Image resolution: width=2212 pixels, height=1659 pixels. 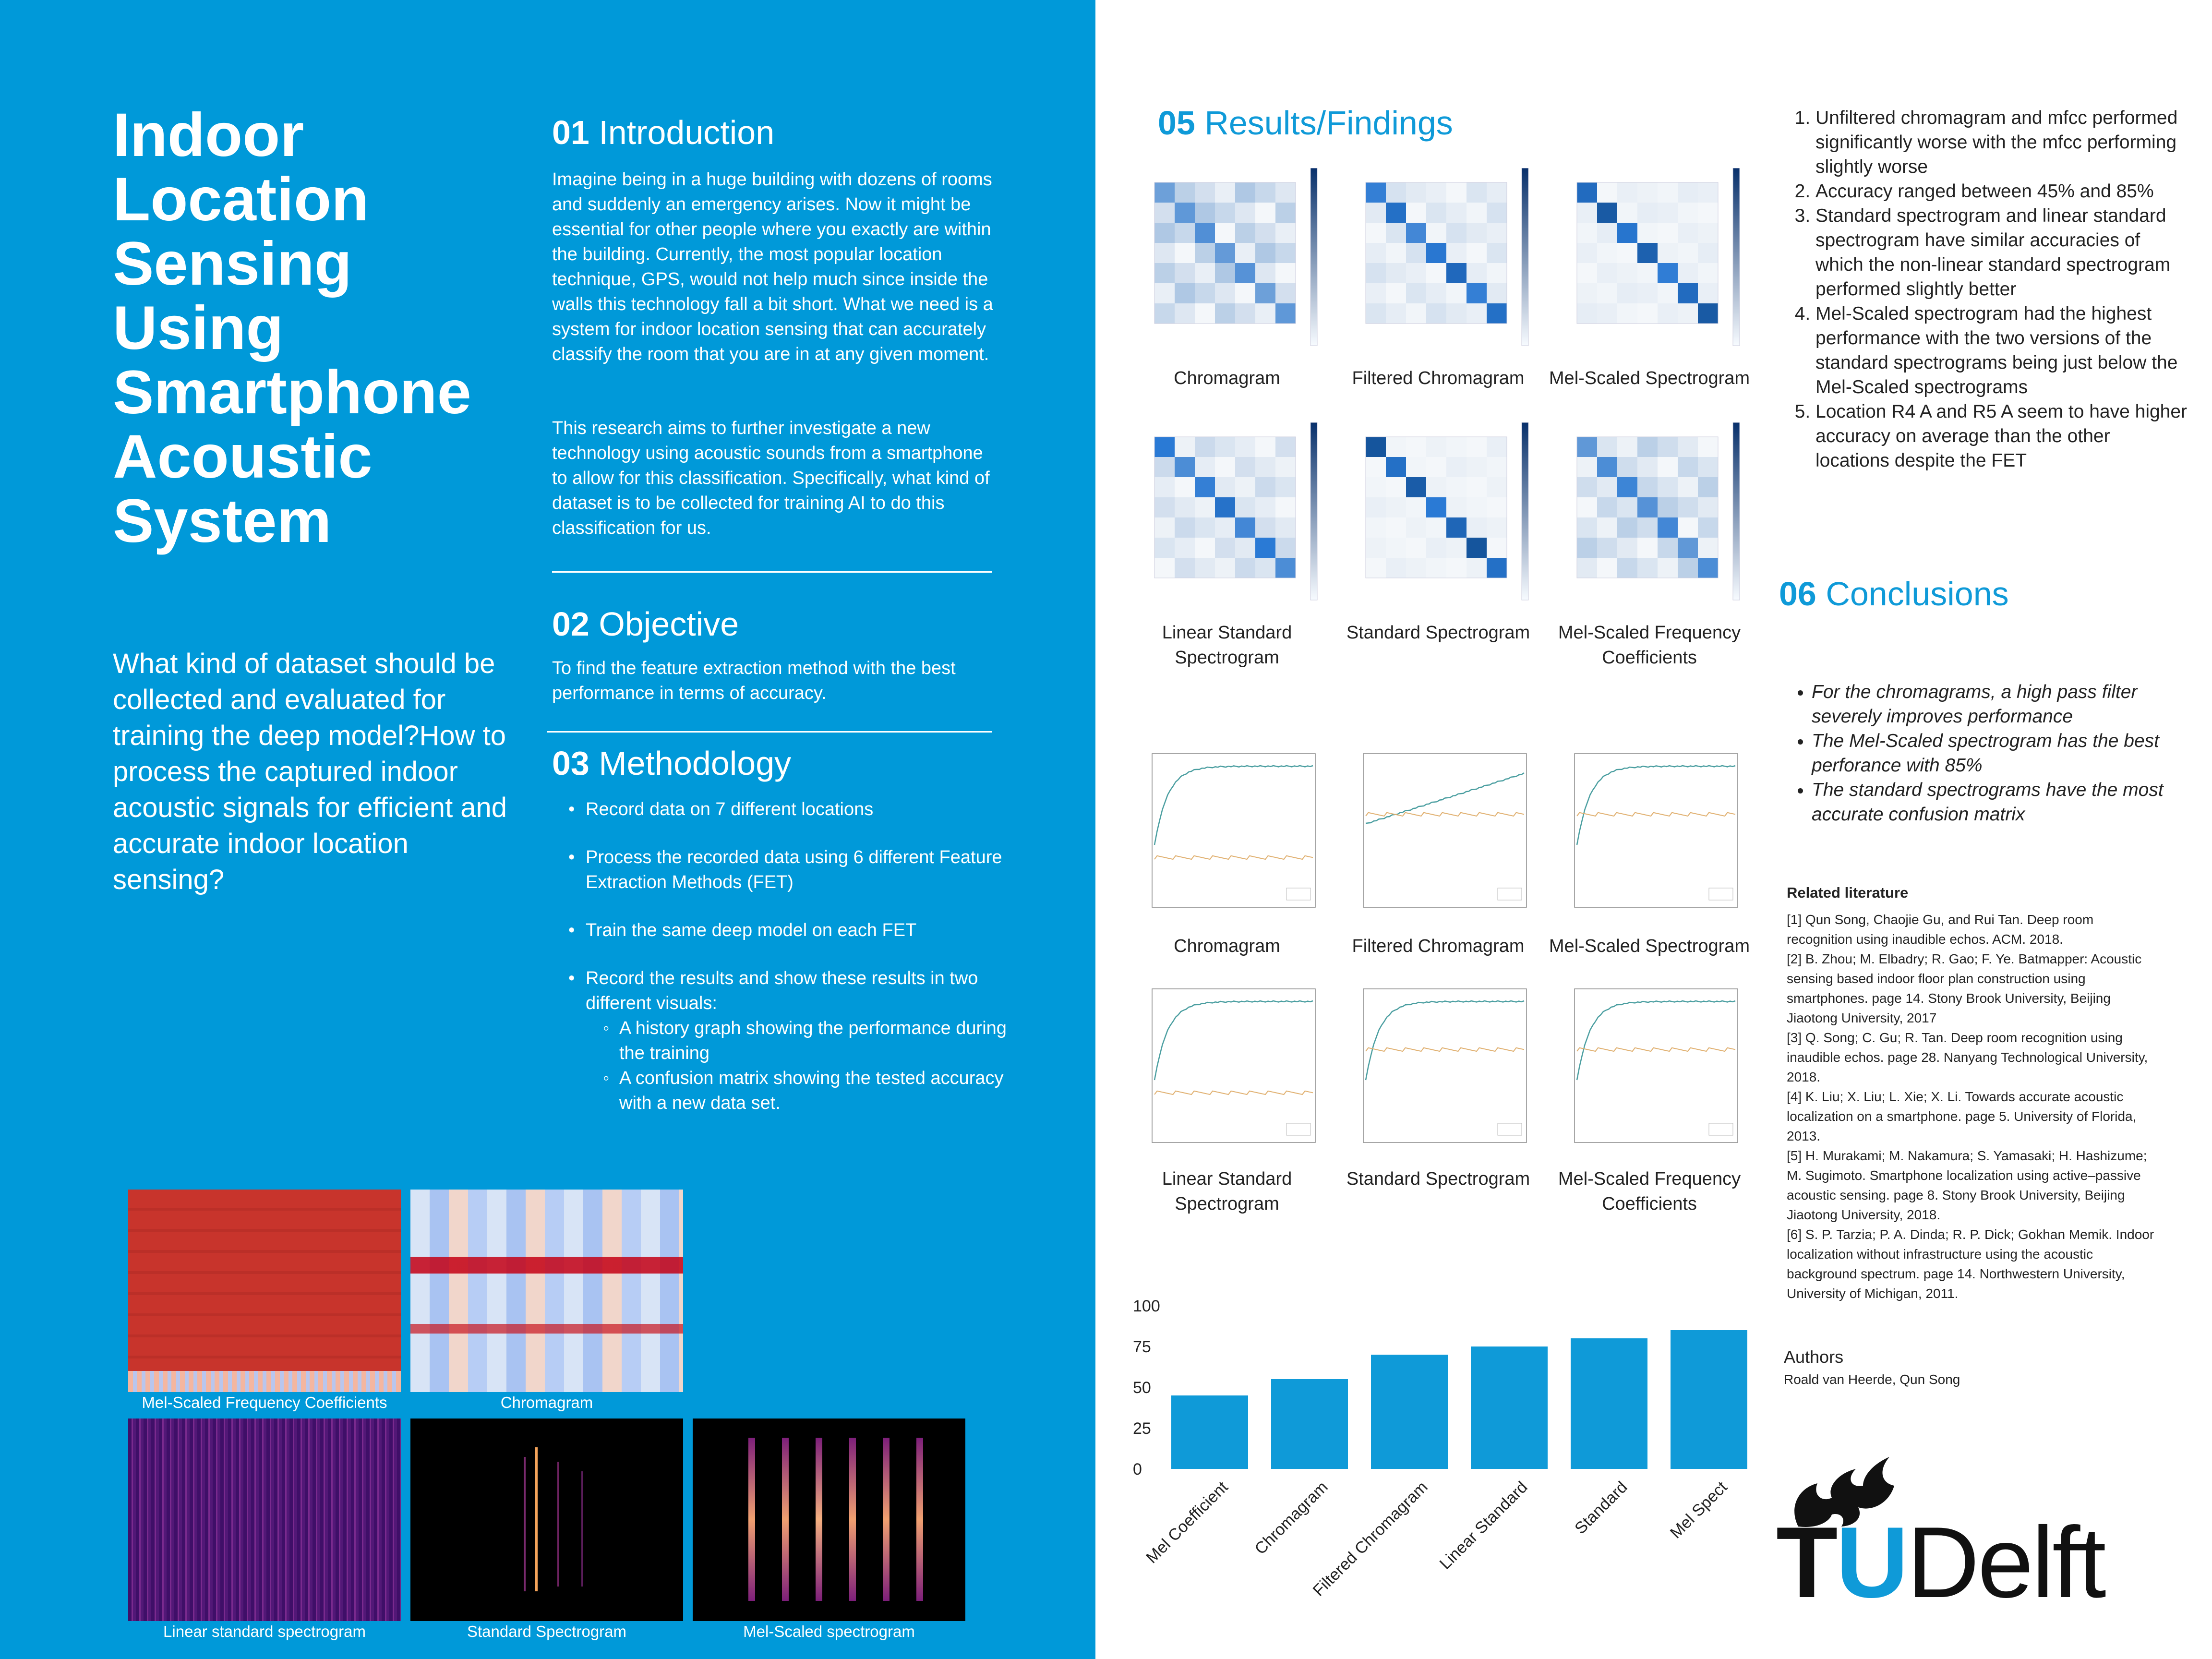 I want to click on list-item: Record data on 7 different locations, so click(x=797, y=809).